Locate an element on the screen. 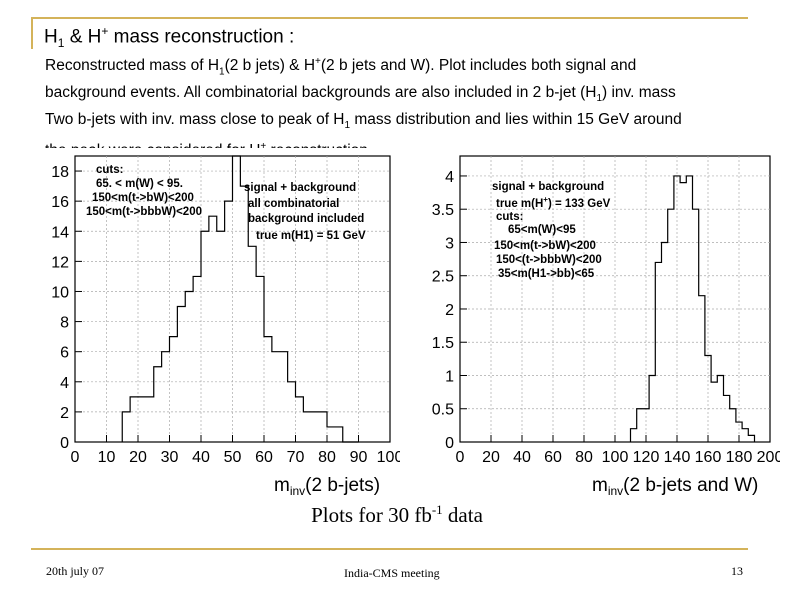 Image resolution: width=794 pixels, height=595 pixels. x-tick-label: 10 is located at coordinates (107, 457).